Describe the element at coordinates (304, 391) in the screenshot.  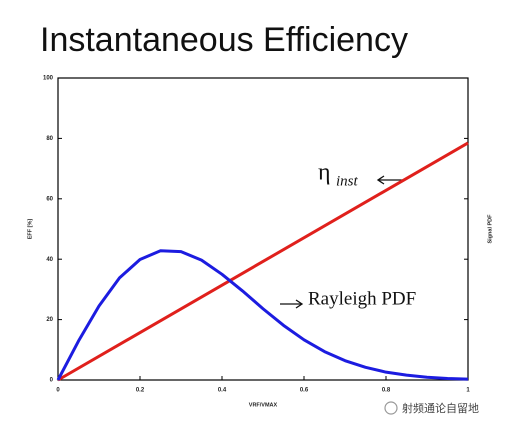
I see `x-tick-label: 0.6` at that location.